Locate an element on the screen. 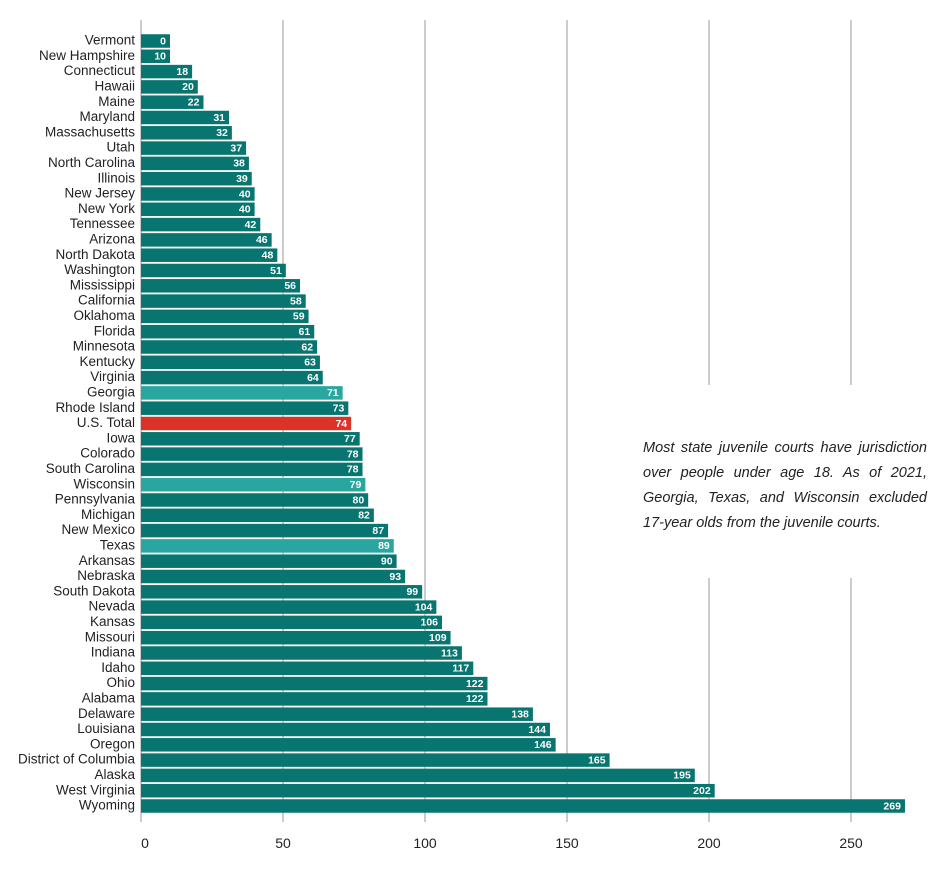 This screenshot has height=869, width=950. value-label: 56 is located at coordinates (290, 286).